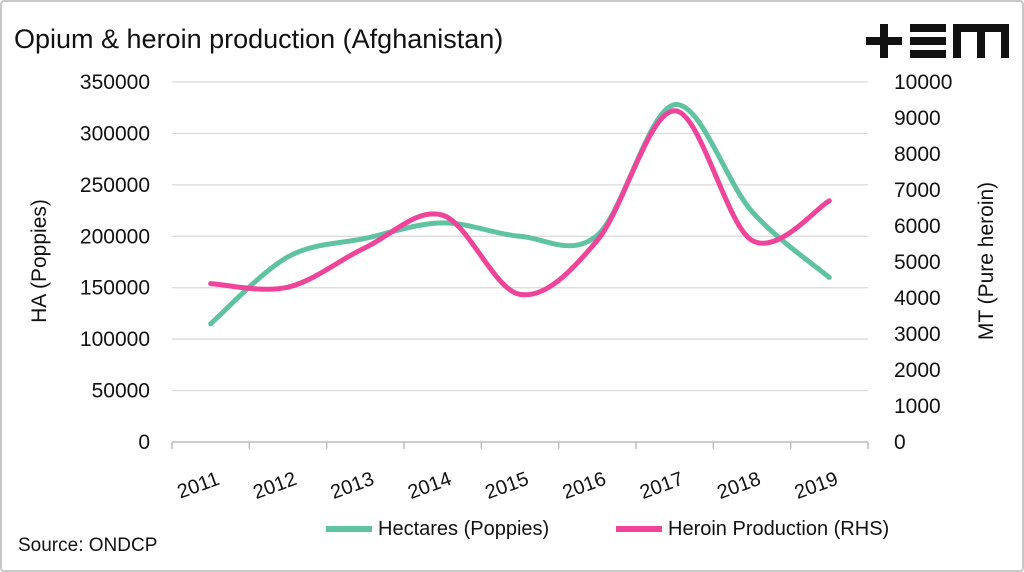 The image size is (1024, 572). I want to click on legend-label: Heroin Production (RHS), so click(778, 529).